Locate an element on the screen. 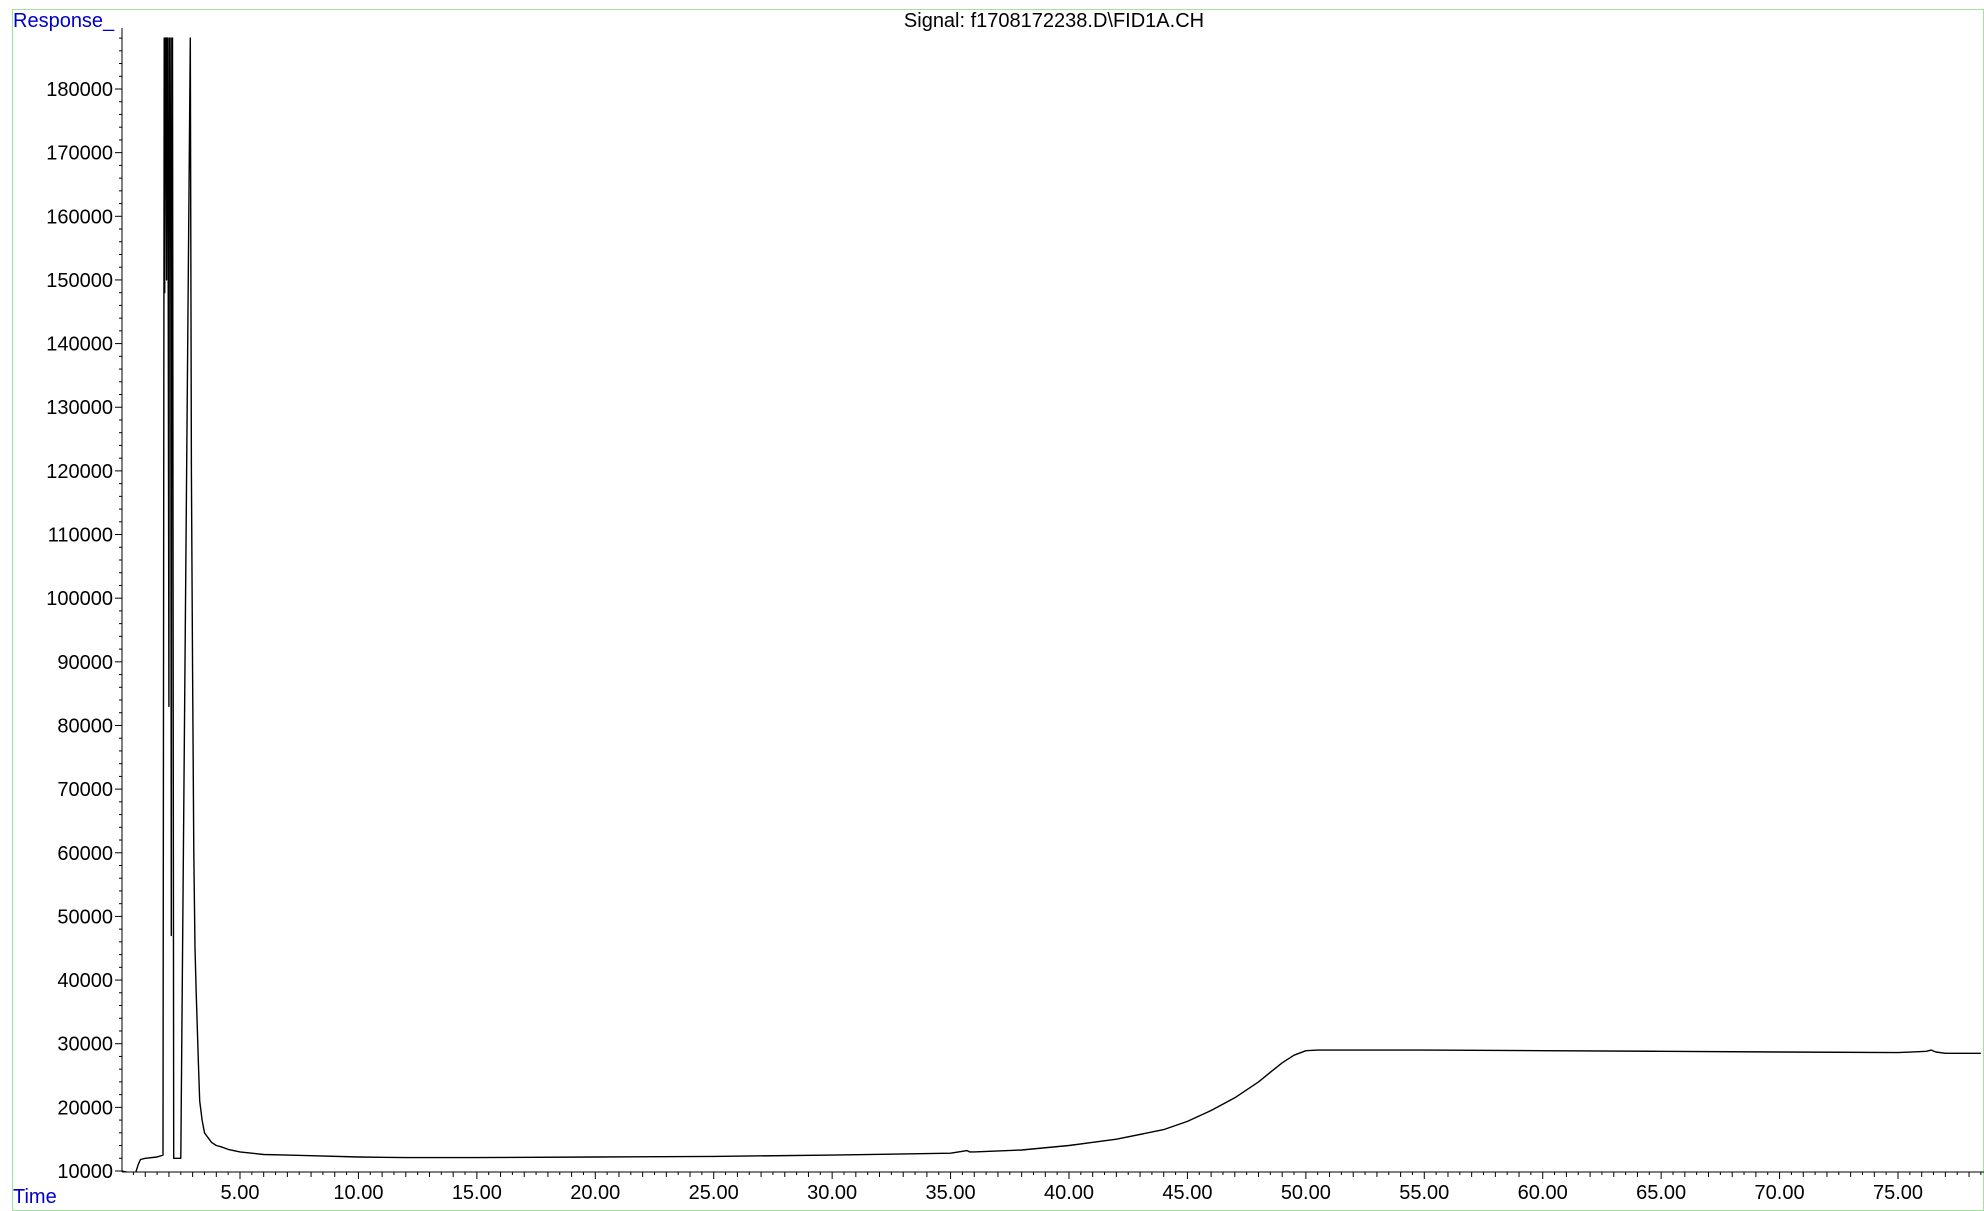  y-tick-label: 170000 is located at coordinates (79, 154).